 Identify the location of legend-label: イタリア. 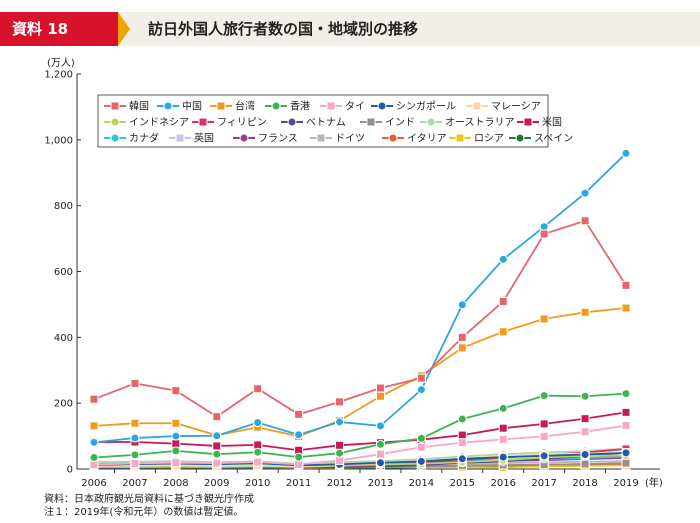
(427, 139).